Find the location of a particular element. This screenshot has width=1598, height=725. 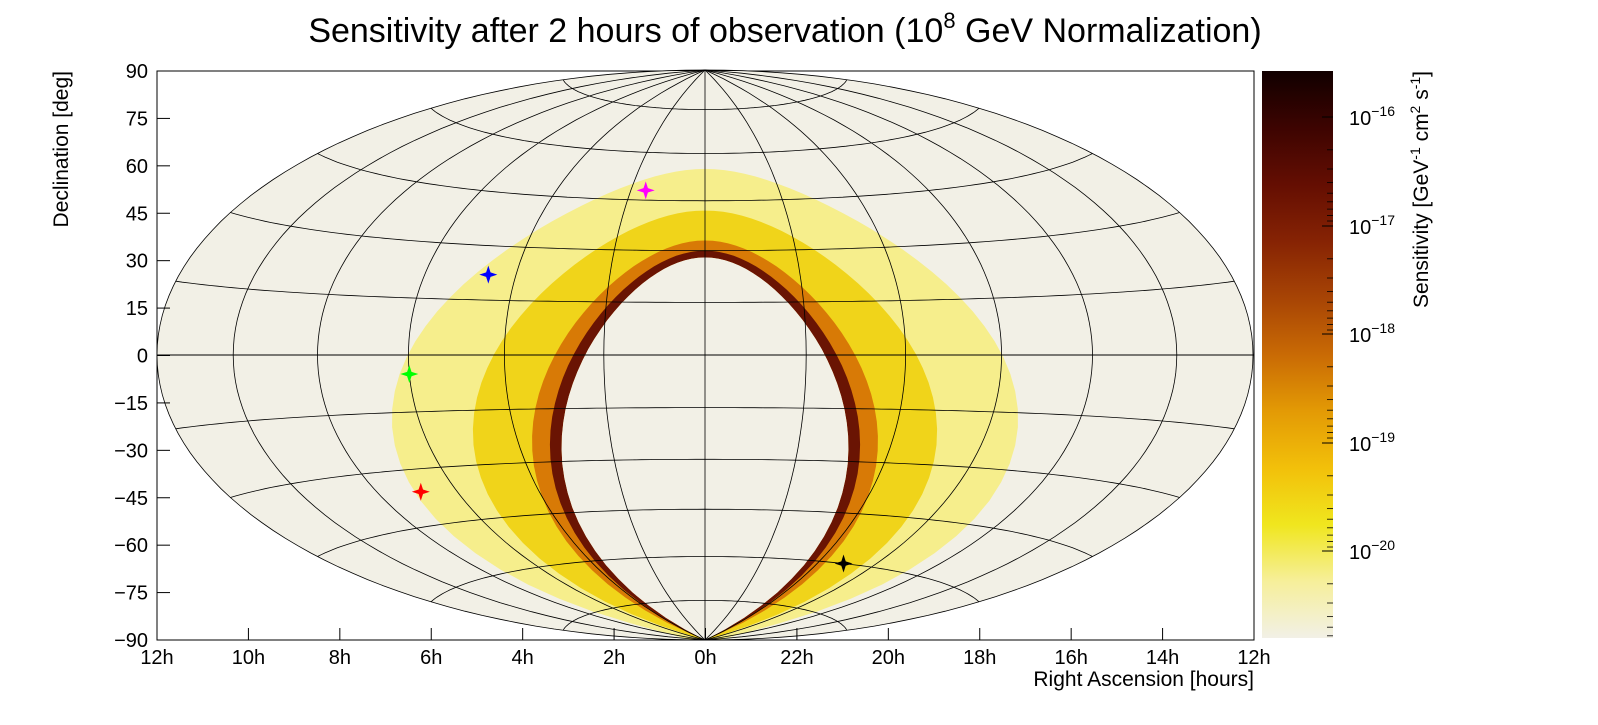

colorbar-tick-label: 10−16 is located at coordinates (1372, 116).